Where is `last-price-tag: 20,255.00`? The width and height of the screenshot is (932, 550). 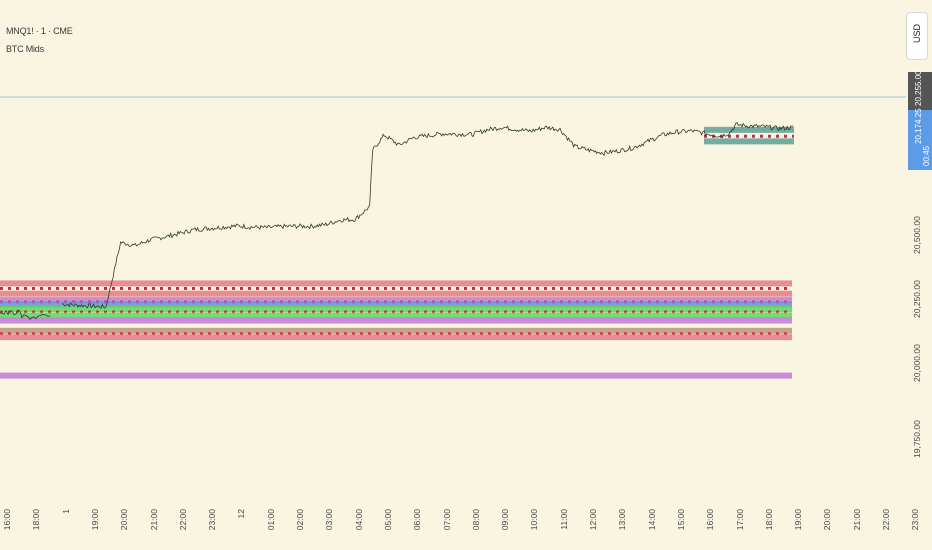 last-price-tag: 20,255.00 is located at coordinates (920, 90).